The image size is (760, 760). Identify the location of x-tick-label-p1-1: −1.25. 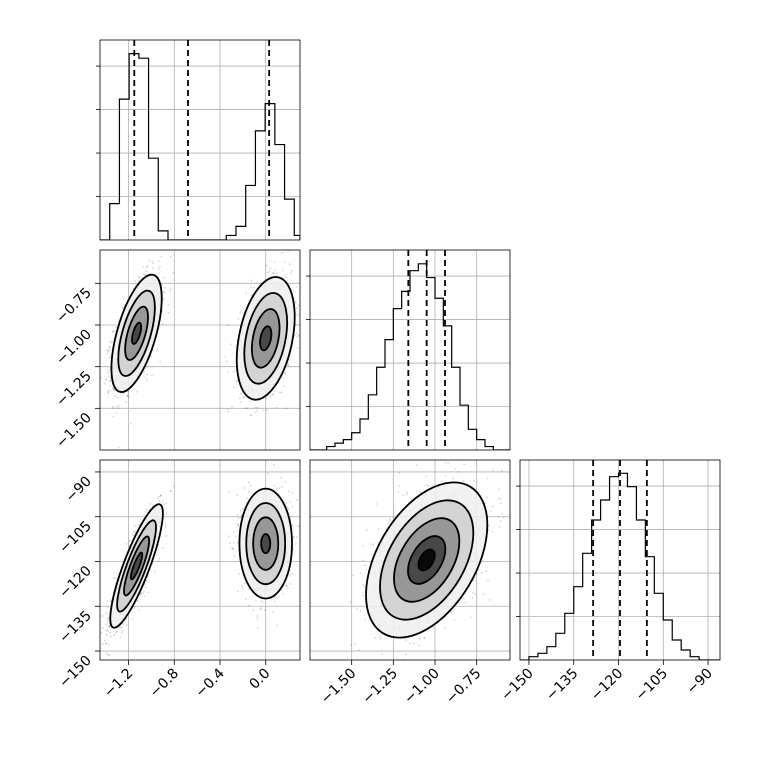
(381, 687).